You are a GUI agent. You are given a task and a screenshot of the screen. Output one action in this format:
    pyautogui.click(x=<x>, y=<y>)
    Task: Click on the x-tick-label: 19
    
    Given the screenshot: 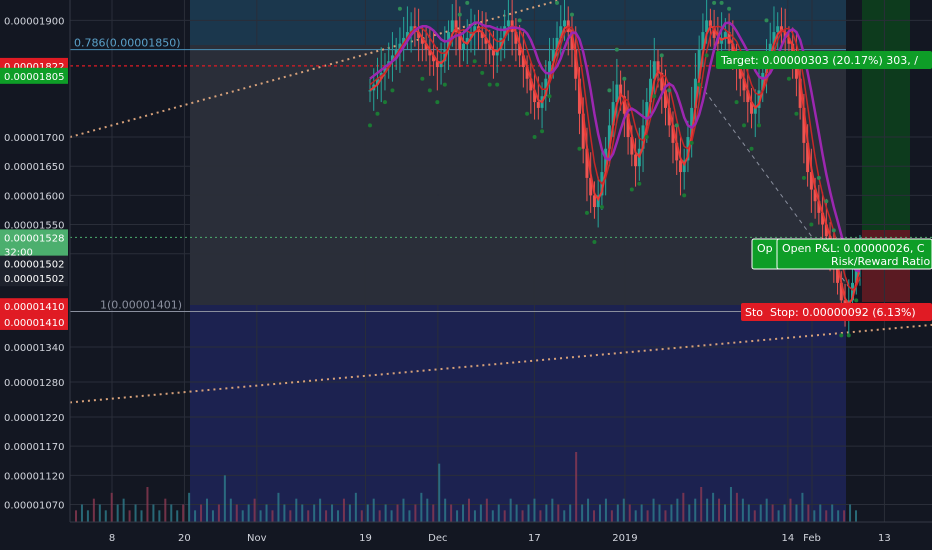 What is the action you would take?
    pyautogui.click(x=365, y=538)
    